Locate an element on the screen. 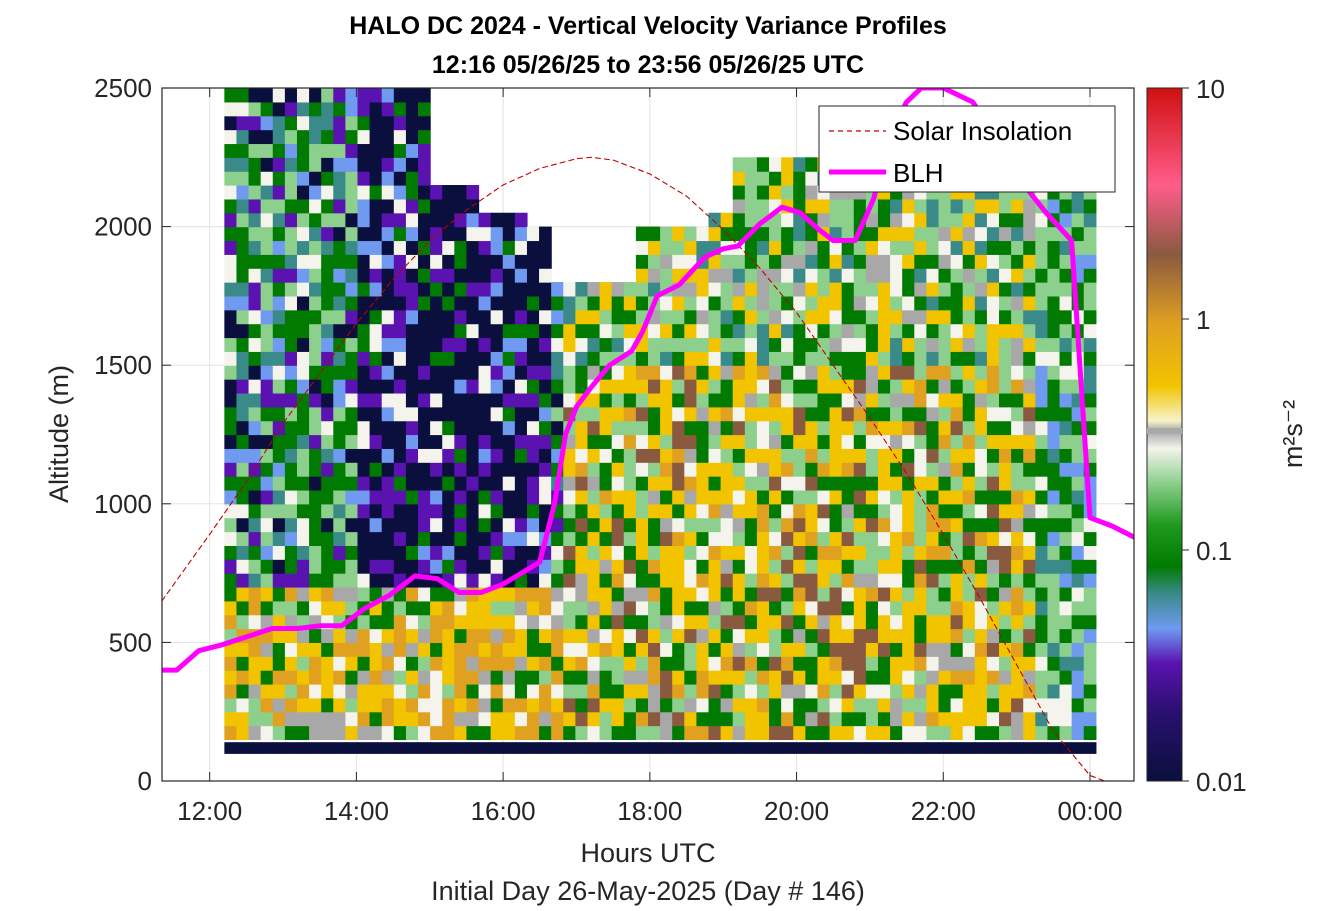 The height and width of the screenshot is (911, 1343). x-tick-label: 16:00 is located at coordinates (503, 811).